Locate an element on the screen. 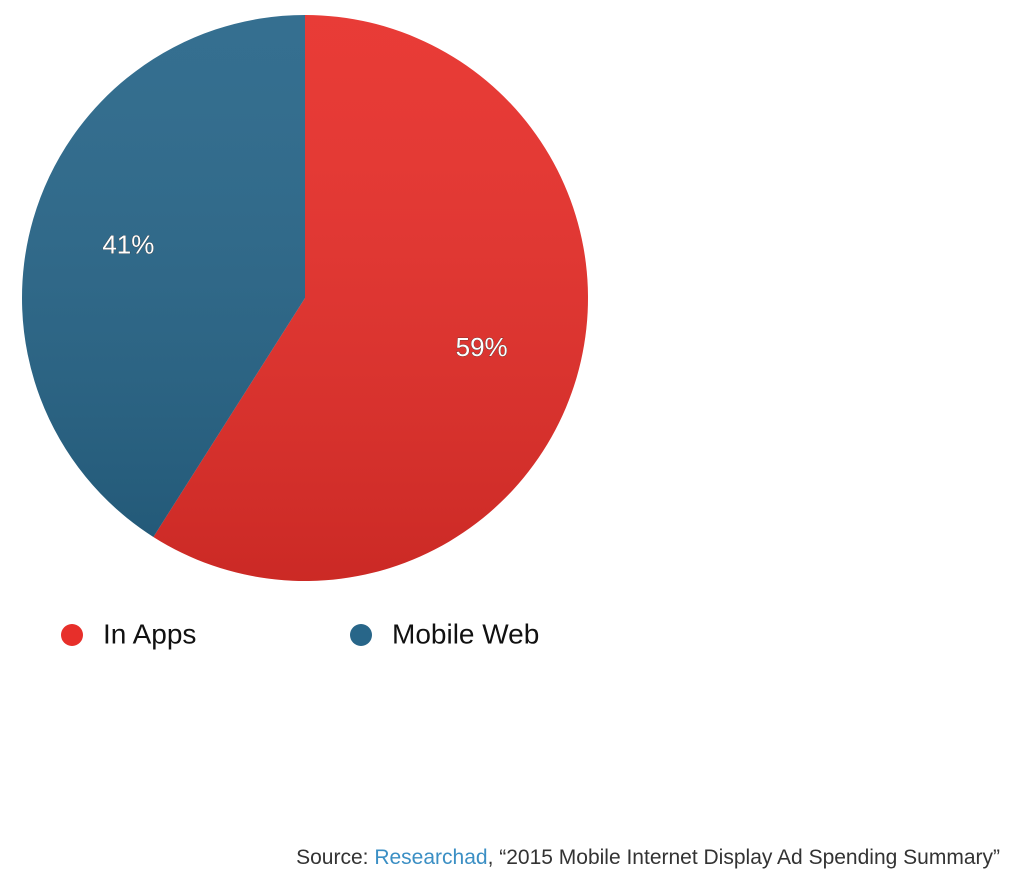  legend-label: In Apps is located at coordinates (149, 633).